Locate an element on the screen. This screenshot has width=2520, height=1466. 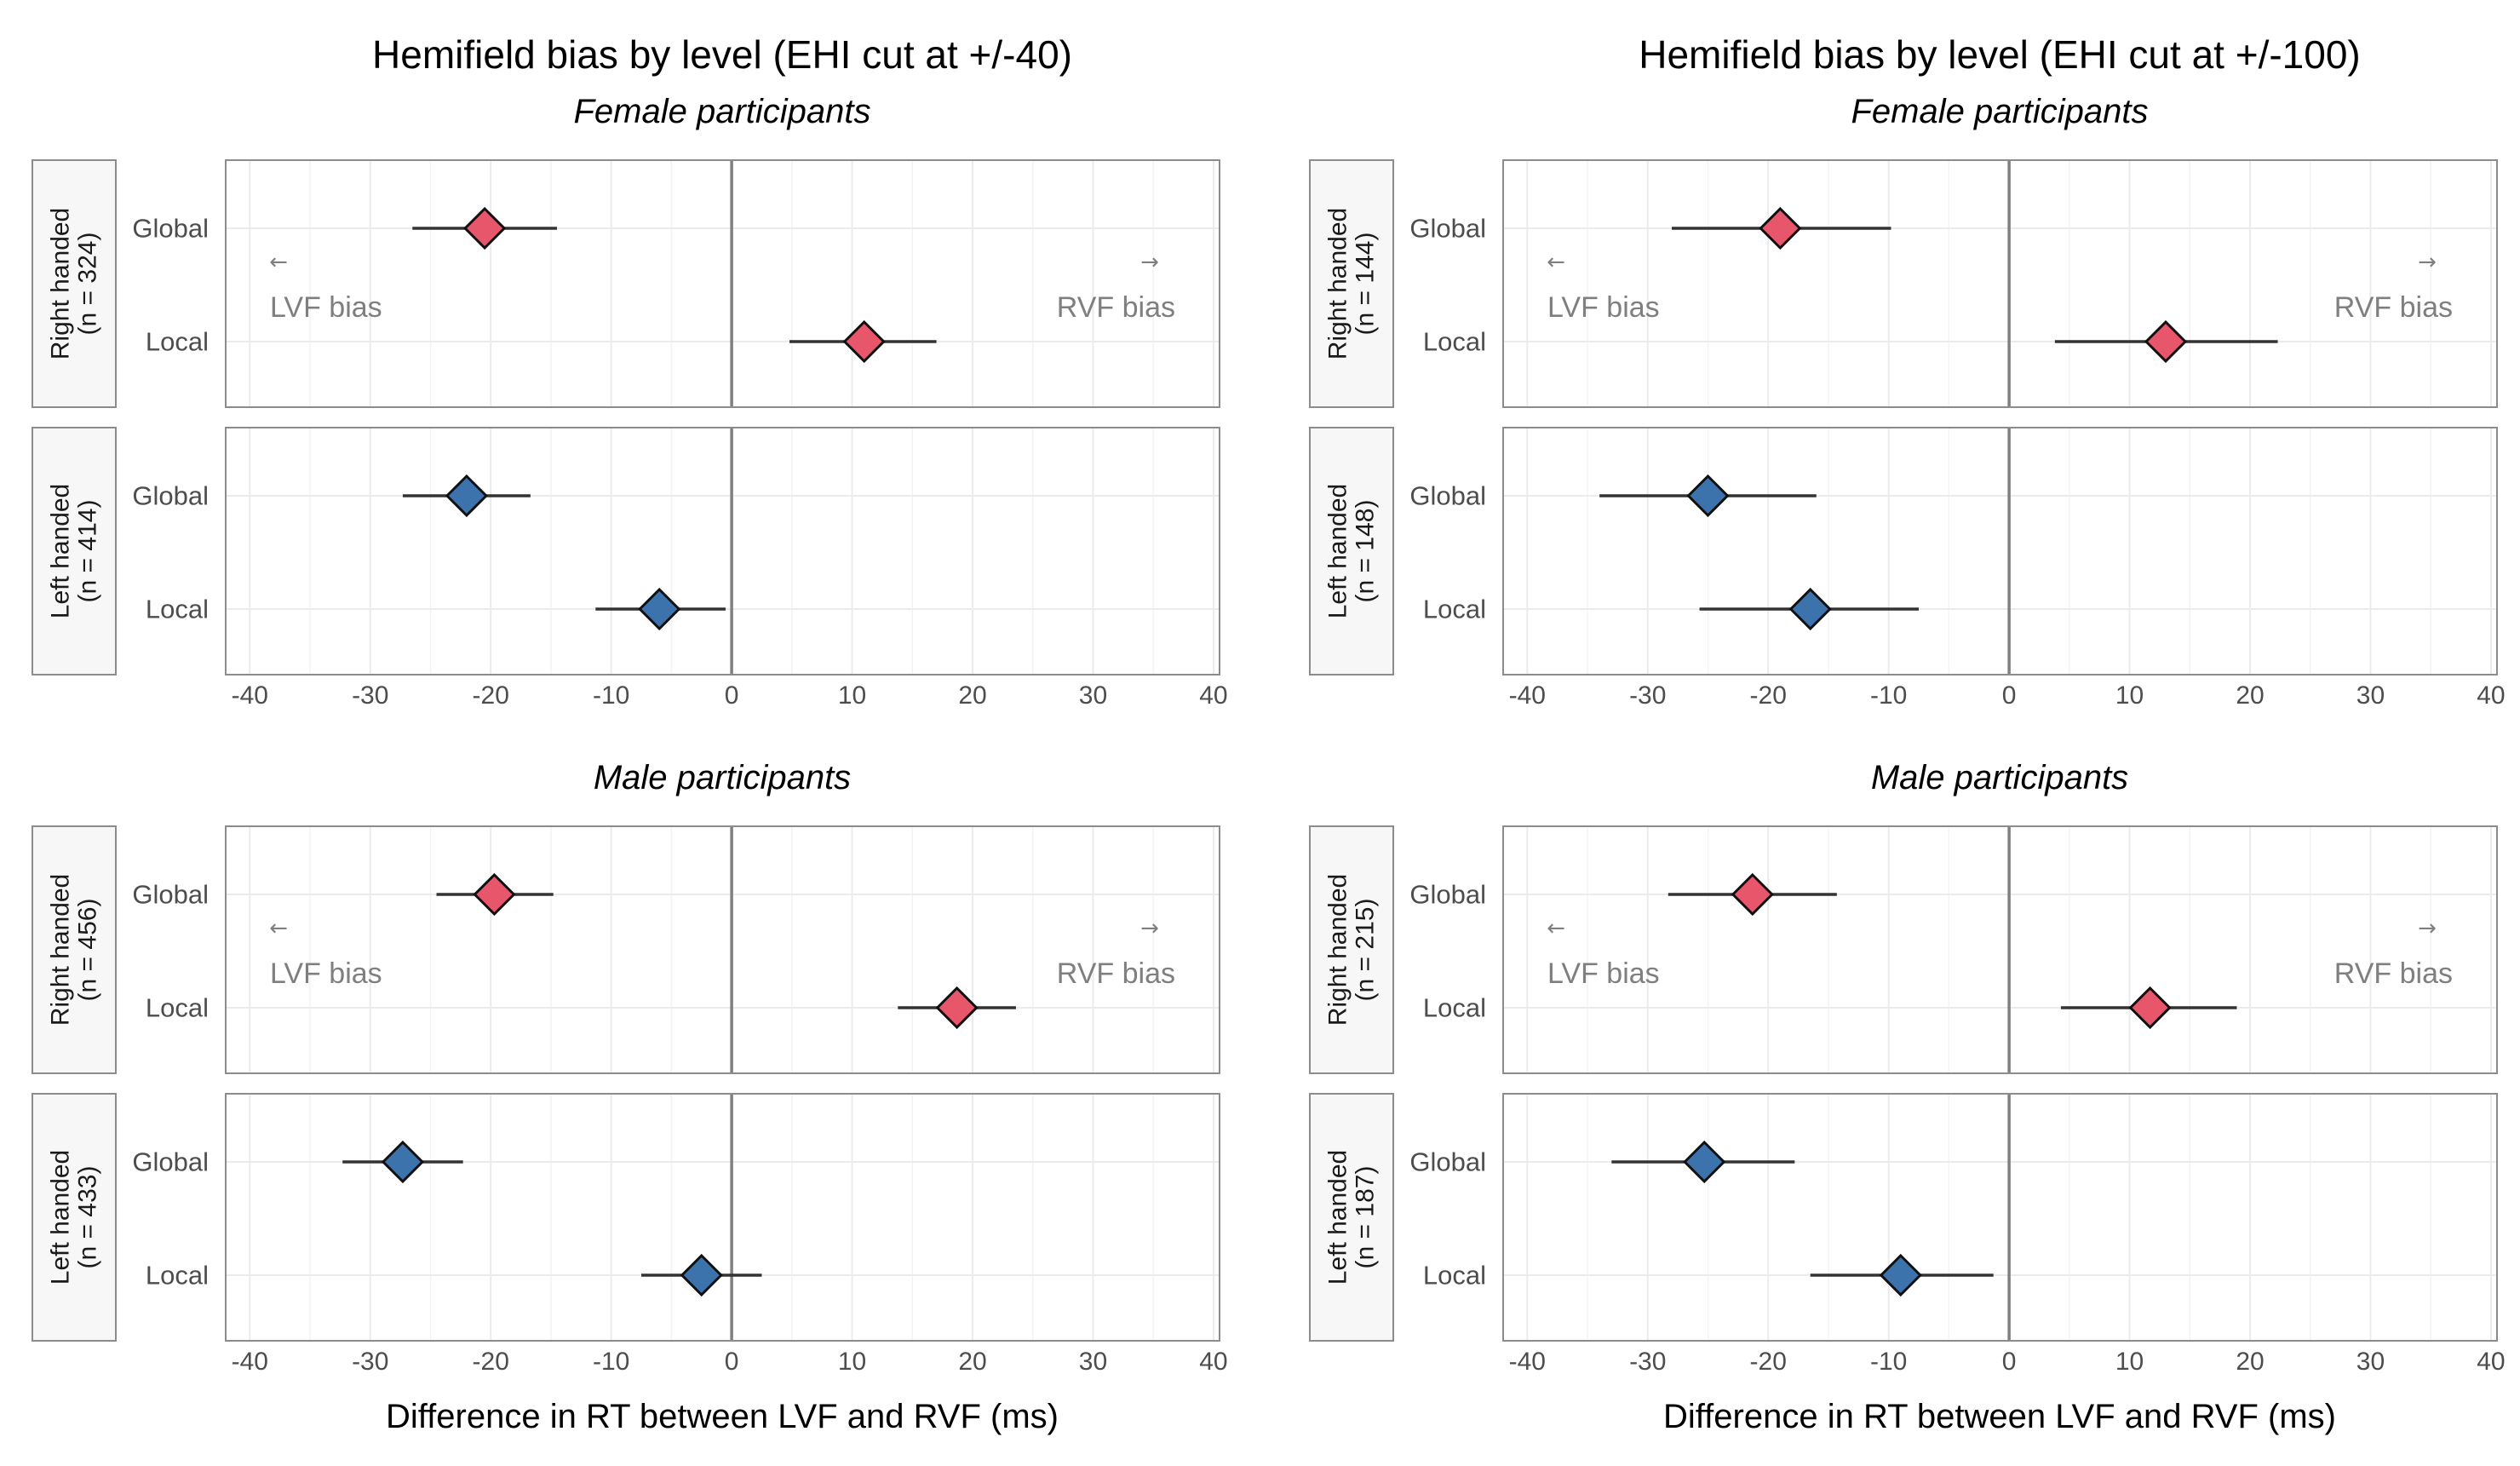
facet-panel: Left handed (n = 414) Global Local is located at coordinates (626, 551).